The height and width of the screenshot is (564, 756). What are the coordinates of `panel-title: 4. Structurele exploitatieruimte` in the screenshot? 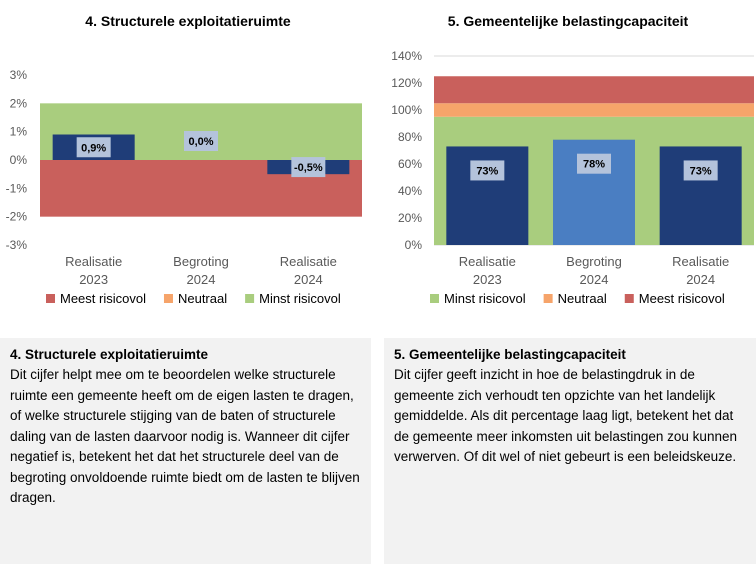 It's located at (109, 354).